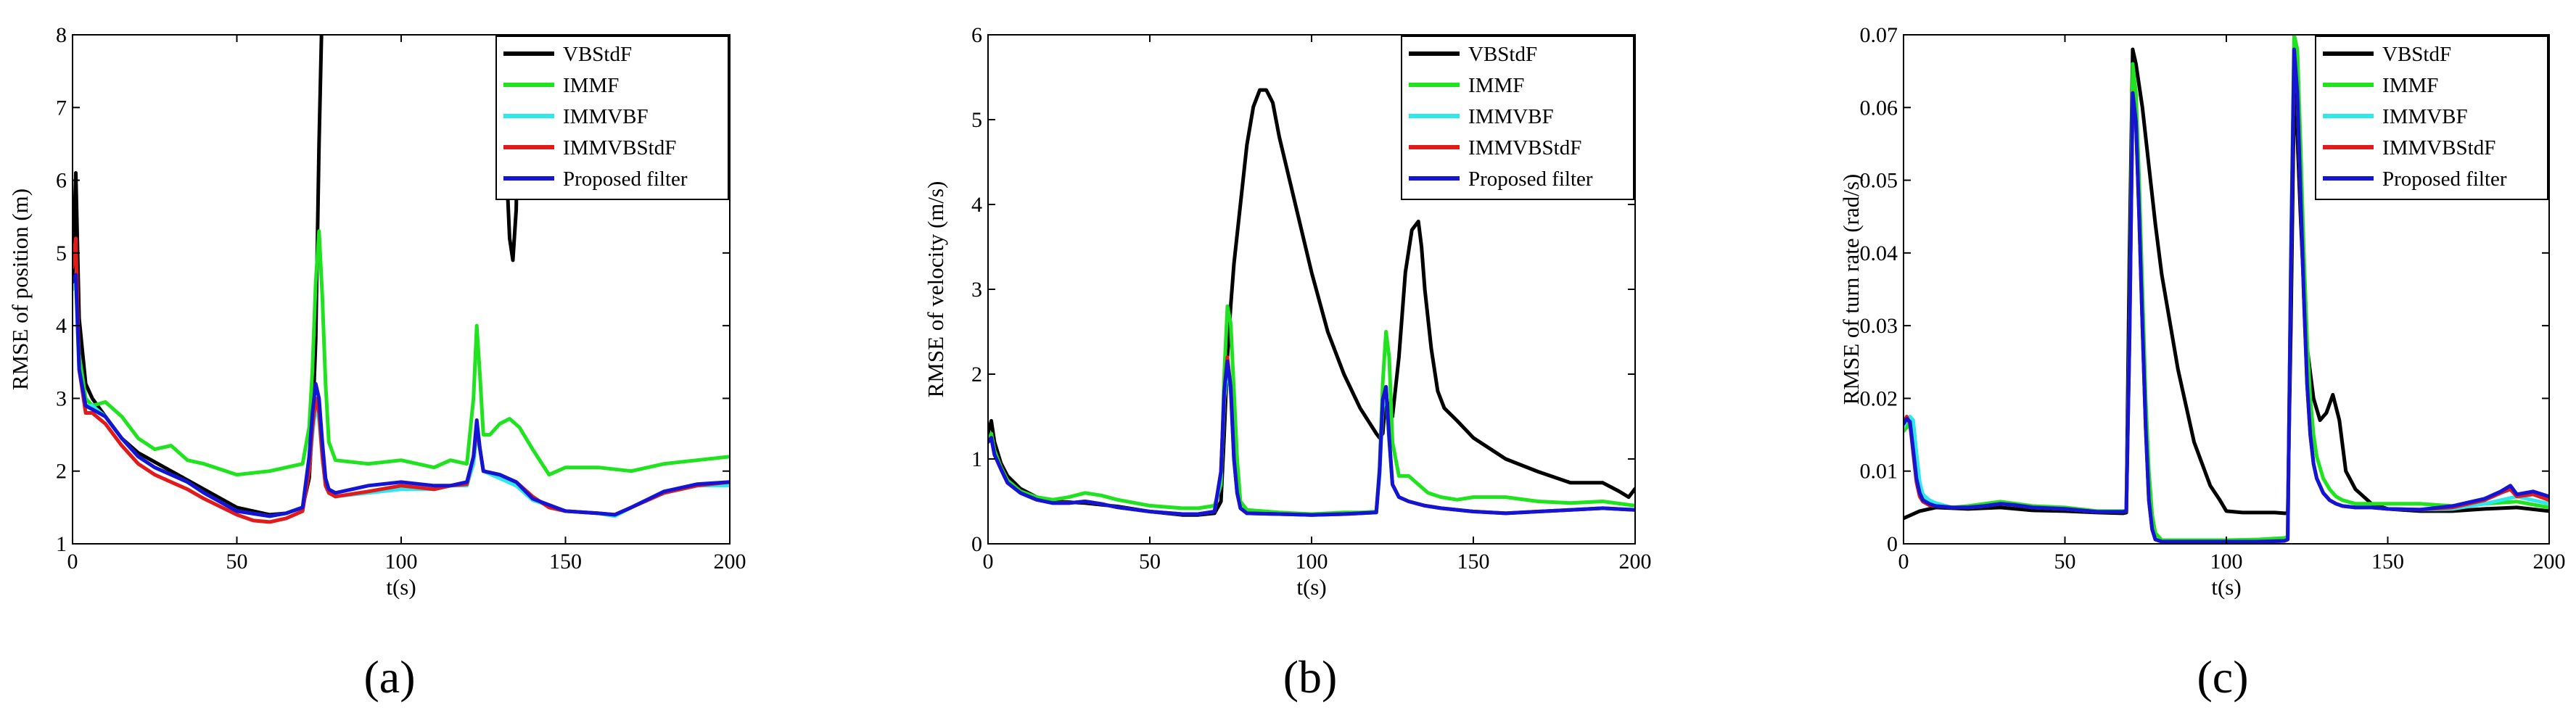 The height and width of the screenshot is (720, 2576). I want to click on y-tick-label: 0.01, so click(1879, 472).